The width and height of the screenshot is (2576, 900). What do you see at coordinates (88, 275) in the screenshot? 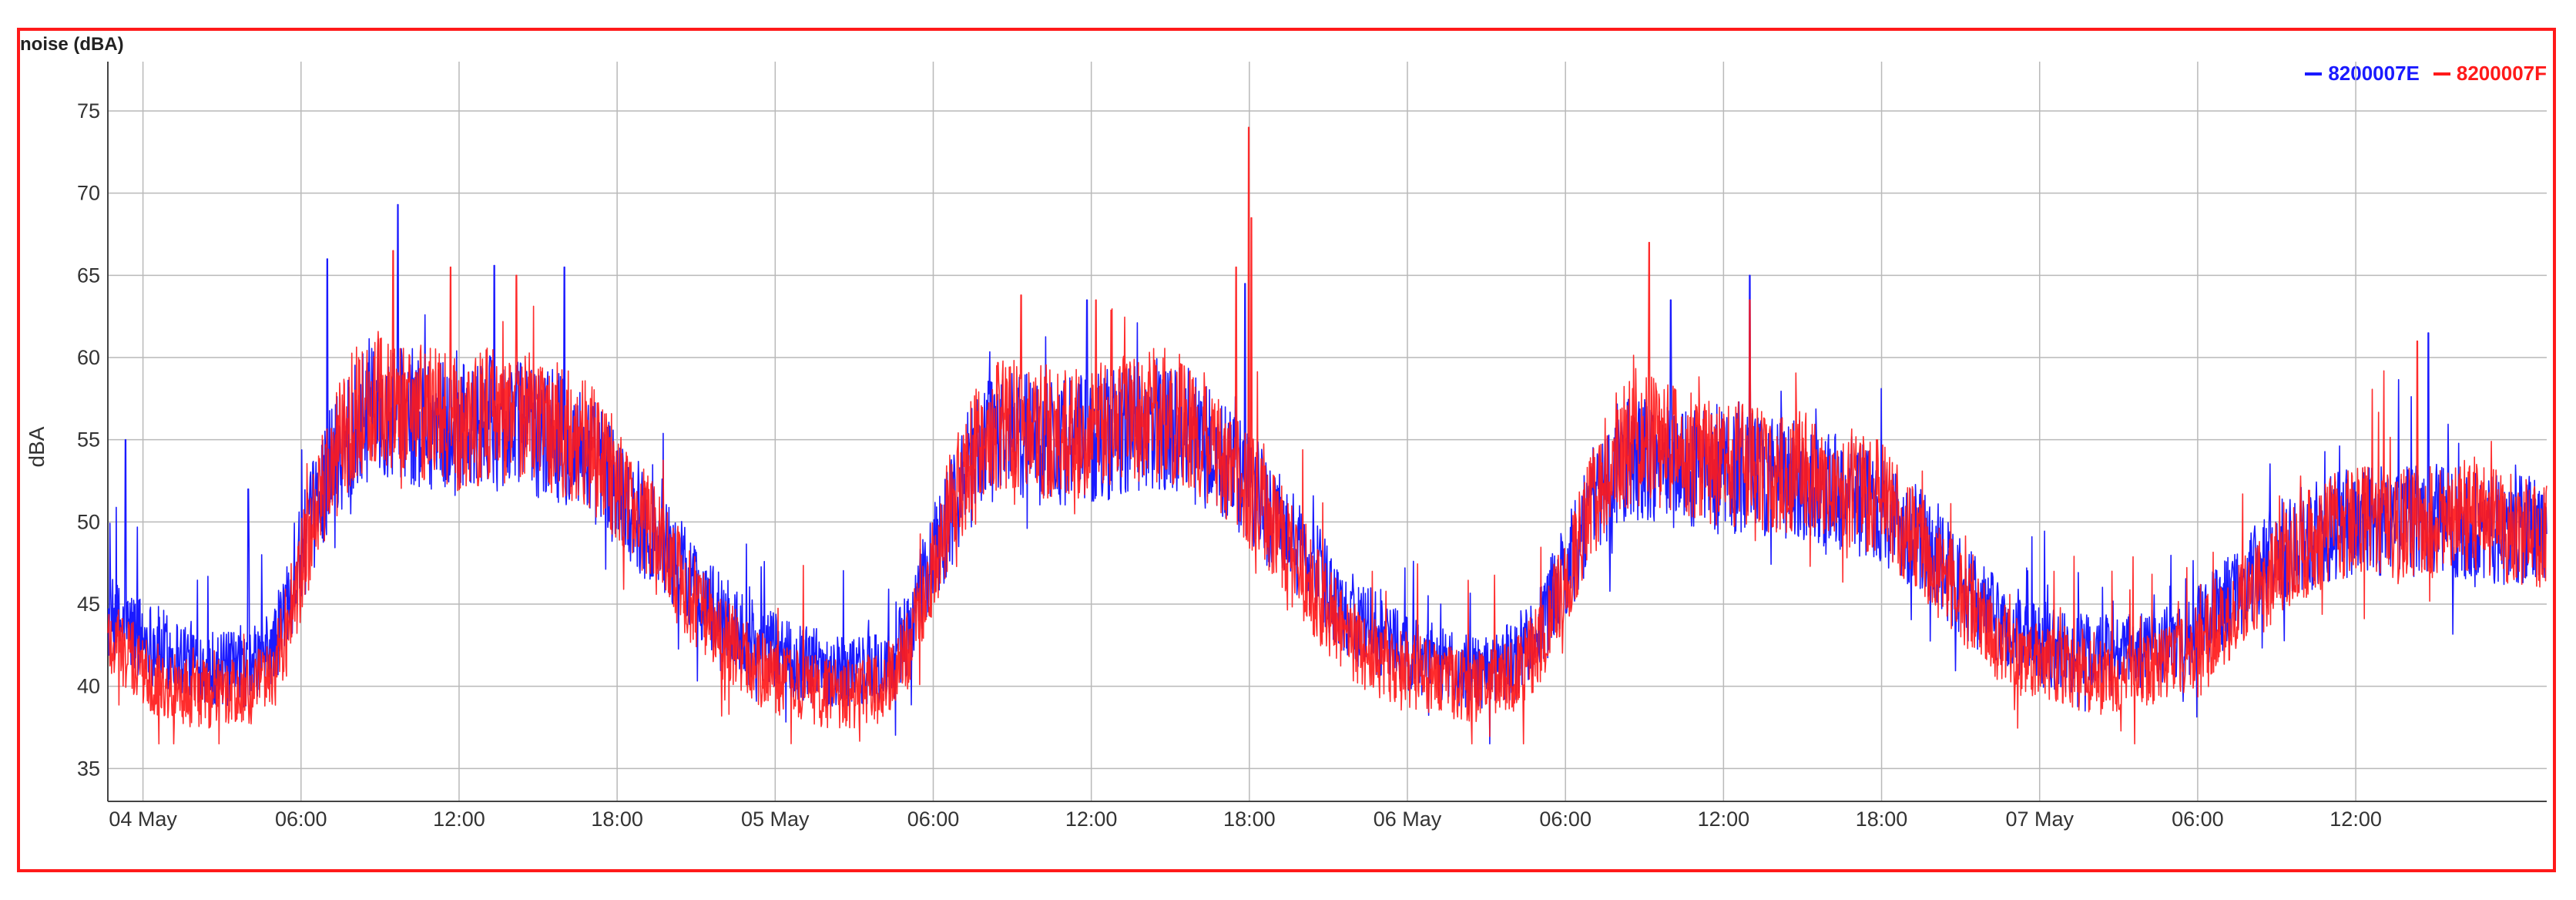
I see `y-tick-label: 65` at bounding box center [88, 275].